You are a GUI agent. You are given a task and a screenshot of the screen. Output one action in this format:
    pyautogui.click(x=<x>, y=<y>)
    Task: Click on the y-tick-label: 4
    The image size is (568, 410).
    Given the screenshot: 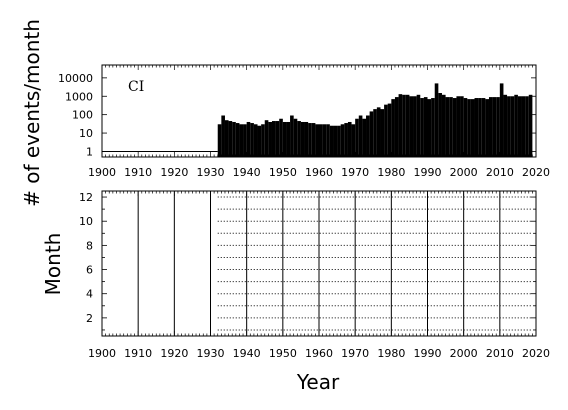 What is the action you would take?
    pyautogui.click(x=89, y=294)
    